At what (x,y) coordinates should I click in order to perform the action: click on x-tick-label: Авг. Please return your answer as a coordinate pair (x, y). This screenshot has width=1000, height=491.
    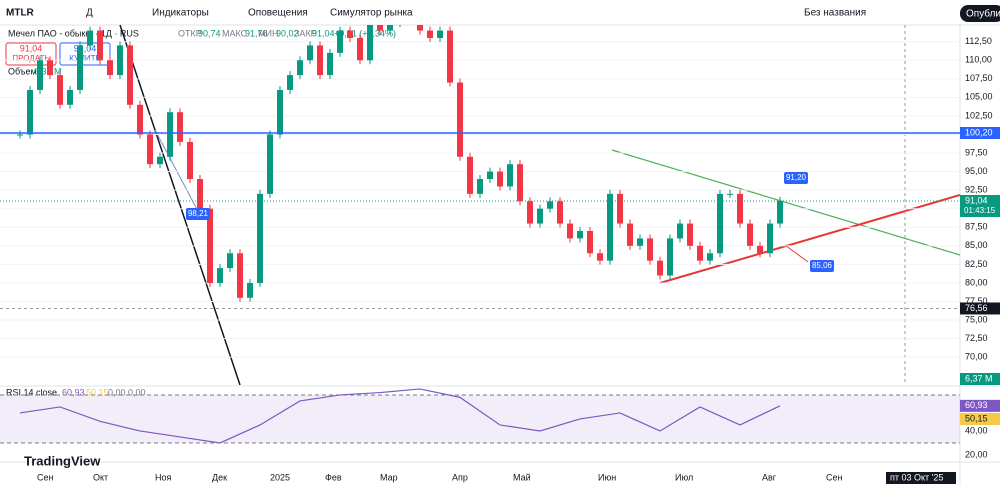
    Looking at the image, I should click on (769, 477).